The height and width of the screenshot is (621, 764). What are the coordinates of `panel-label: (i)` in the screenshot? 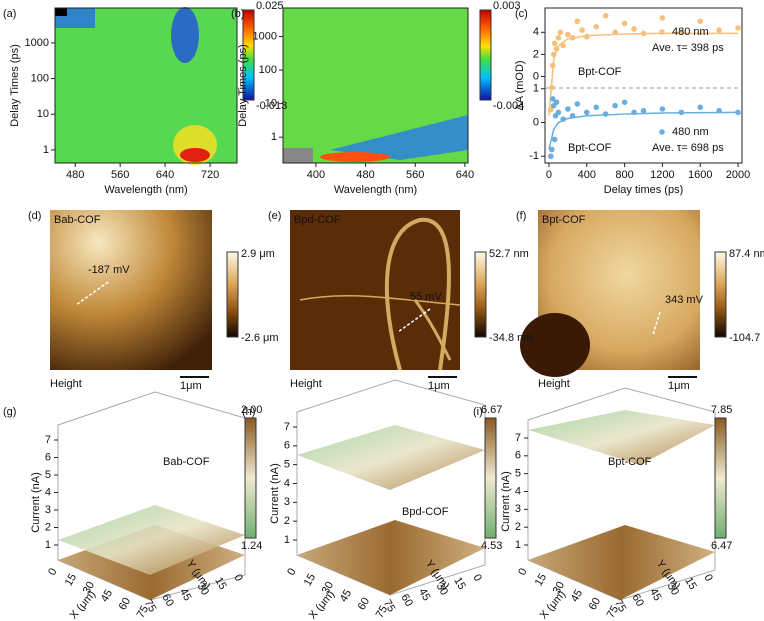 It's located at (478, 412).